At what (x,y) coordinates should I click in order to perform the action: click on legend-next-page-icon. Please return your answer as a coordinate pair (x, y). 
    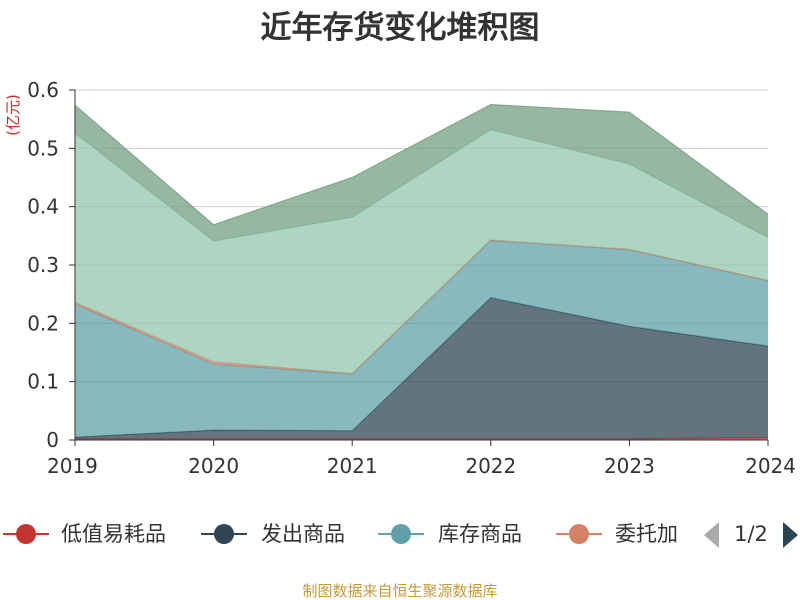
    Looking at the image, I should click on (790, 535).